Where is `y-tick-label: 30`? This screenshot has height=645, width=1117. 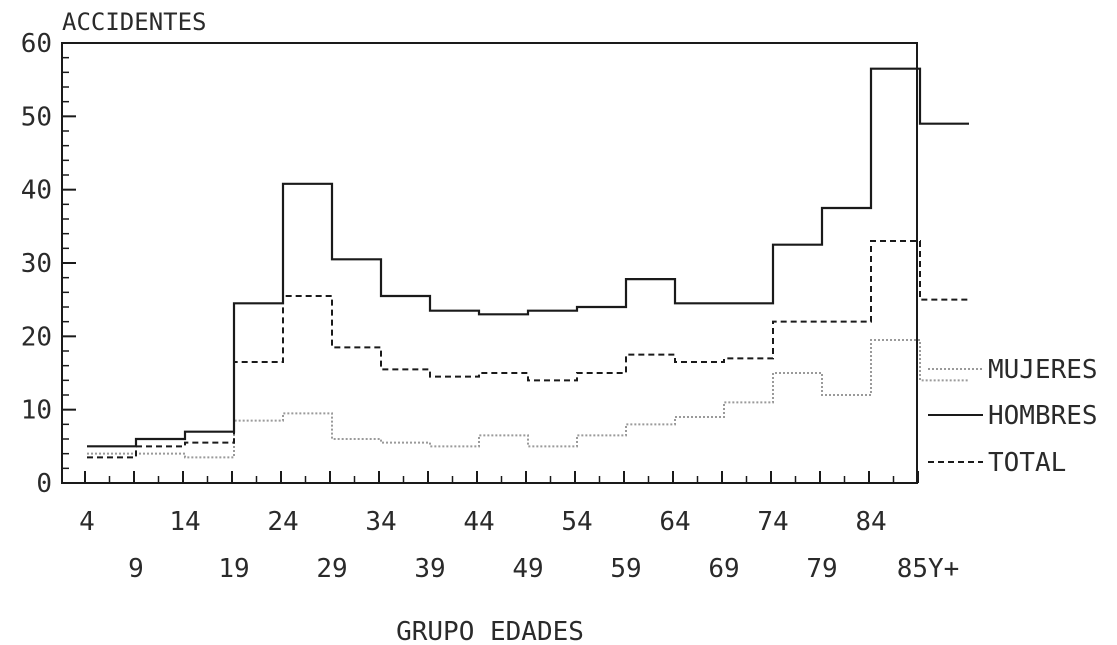 y-tick-label: 30 is located at coordinates (36, 264).